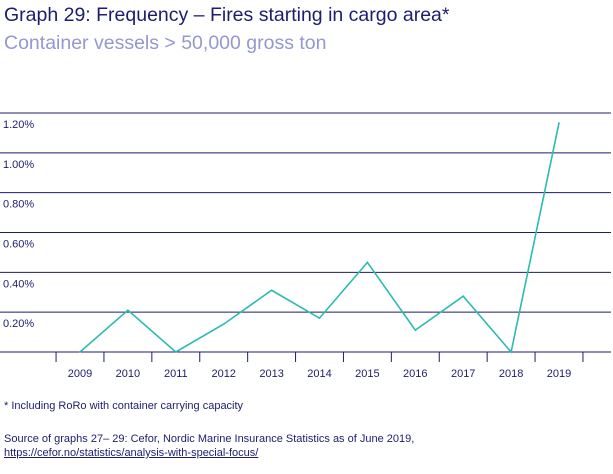 The height and width of the screenshot is (474, 613). I want to click on x-tick-label: 2014, so click(319, 374).